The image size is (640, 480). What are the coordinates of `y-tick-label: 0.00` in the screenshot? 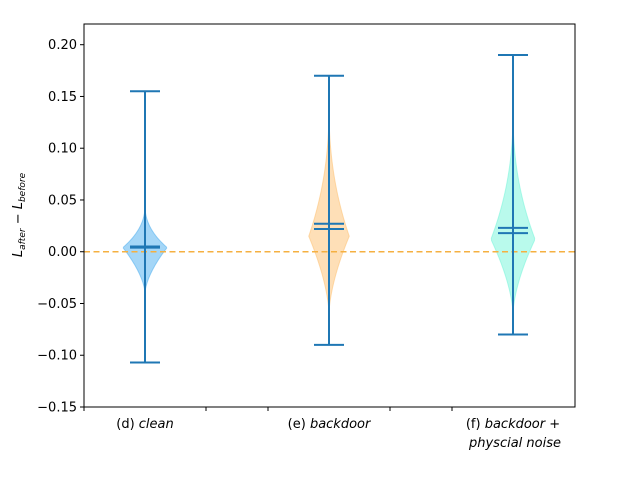 It's located at (62, 252).